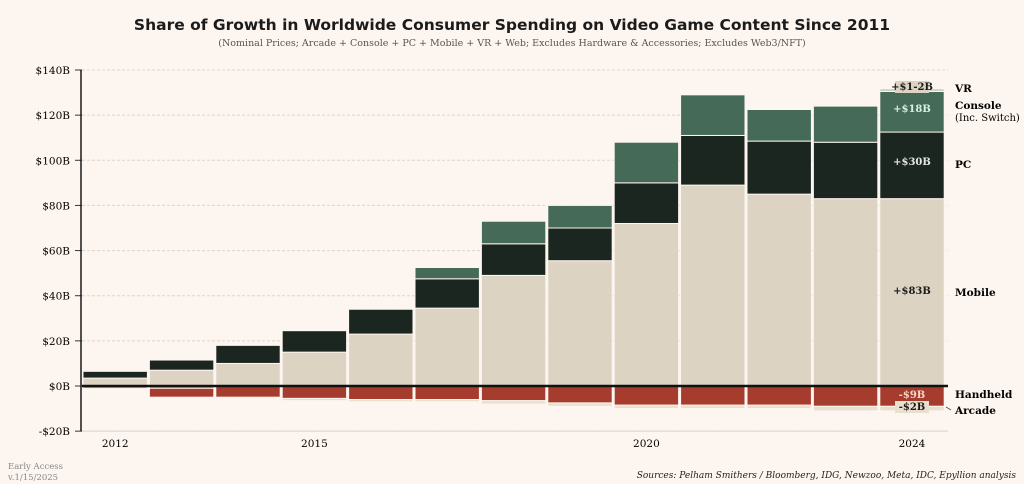 This screenshot has width=1024, height=484. I want to click on x-tick-label: 2012, so click(115, 444).